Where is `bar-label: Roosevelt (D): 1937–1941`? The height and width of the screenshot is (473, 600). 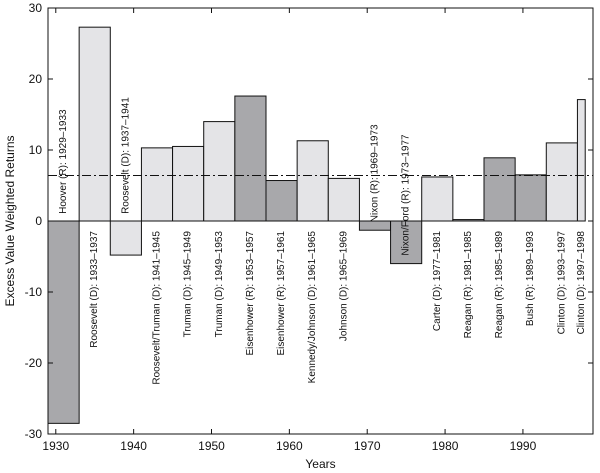
bar-label: Roosevelt (D): 1937–1941 is located at coordinates (125, 155).